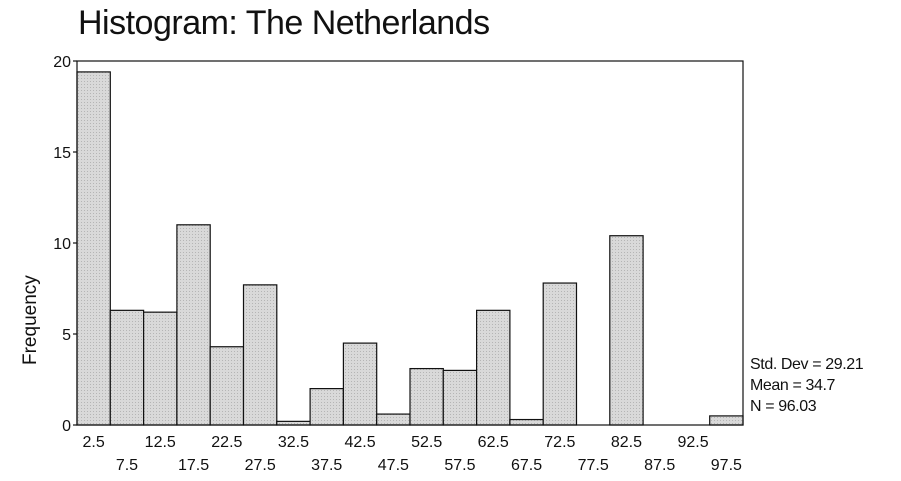 This screenshot has height=481, width=901. I want to click on x-tick-label-47.5: 47.5, so click(393, 465).